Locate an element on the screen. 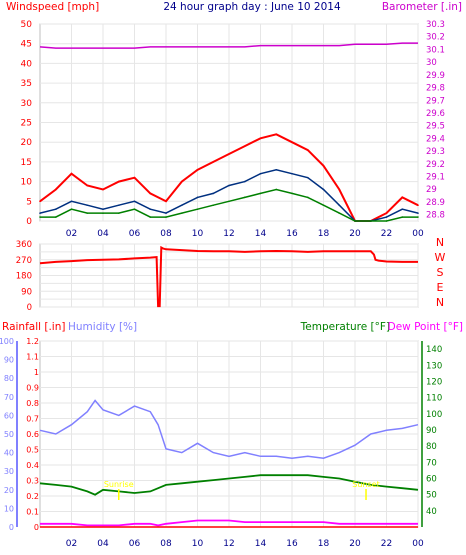  x-tick-label-bottom: 14 is located at coordinates (261, 544).